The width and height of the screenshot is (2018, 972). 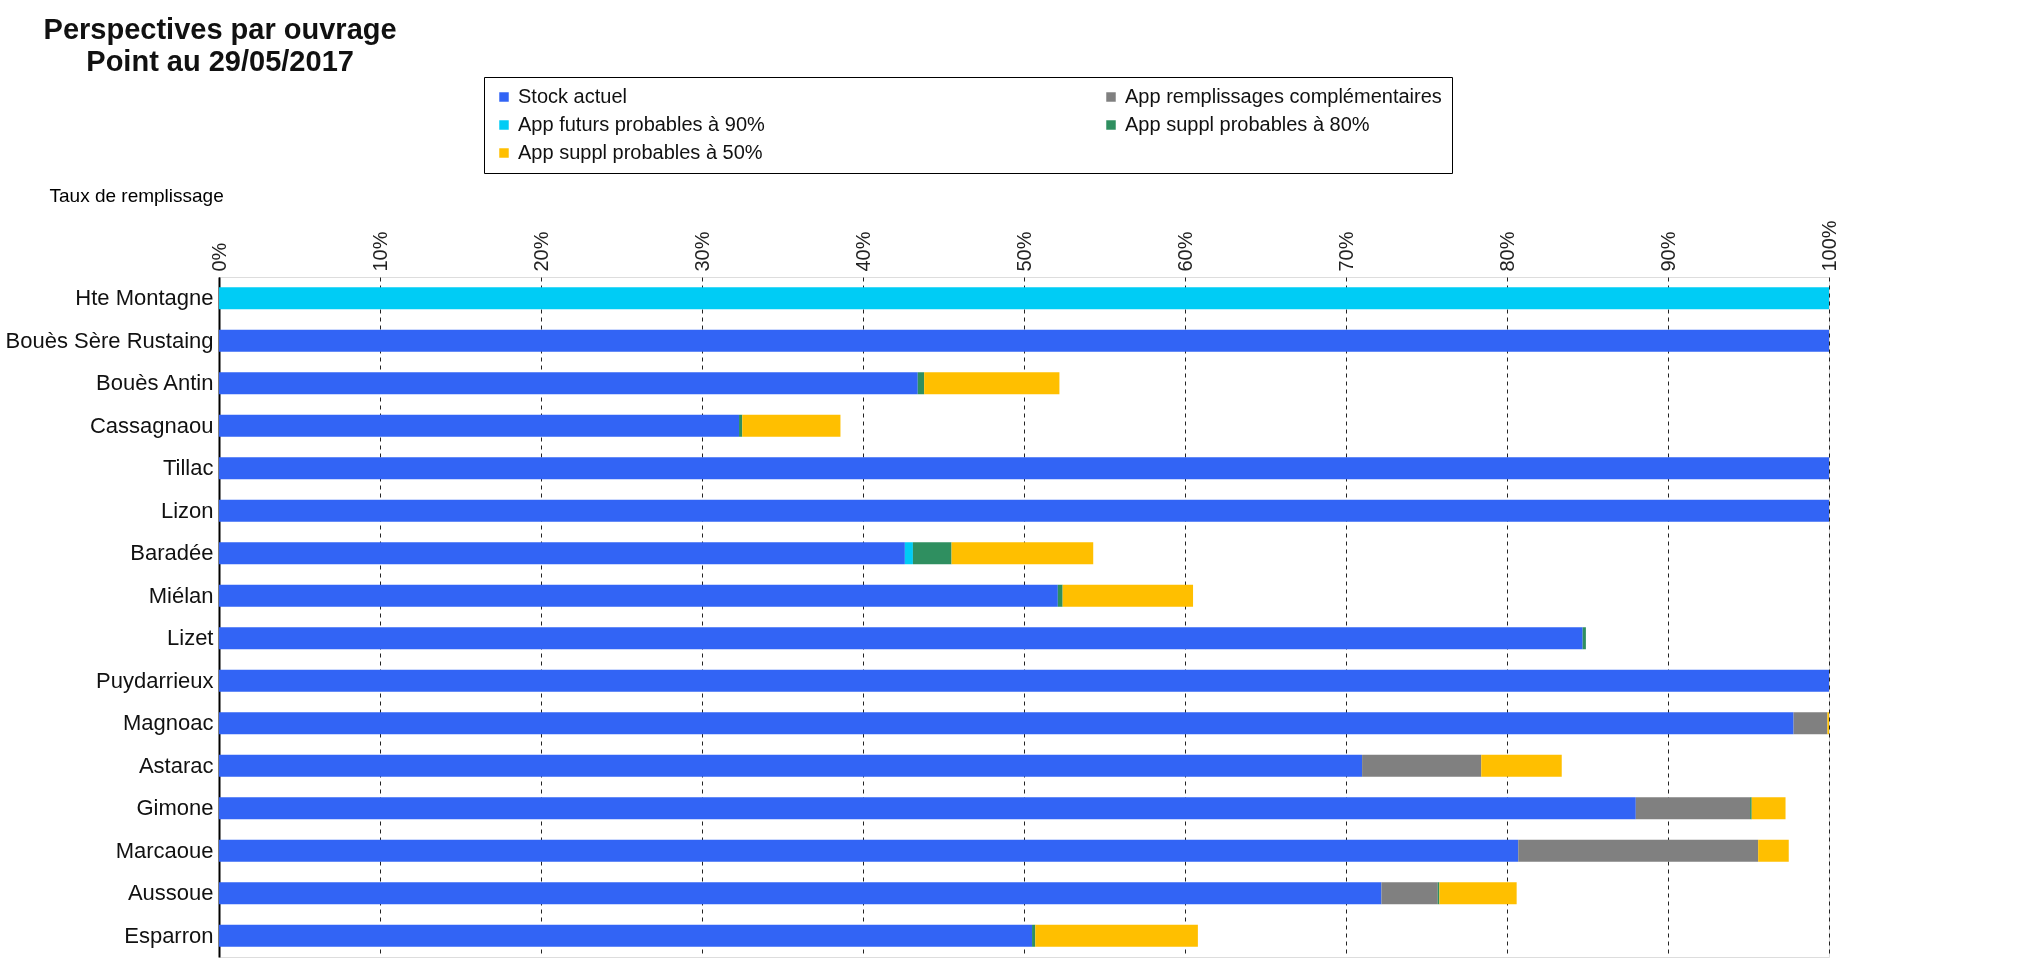 I want to click on x-tick-label: 100%, so click(x=1828, y=246).